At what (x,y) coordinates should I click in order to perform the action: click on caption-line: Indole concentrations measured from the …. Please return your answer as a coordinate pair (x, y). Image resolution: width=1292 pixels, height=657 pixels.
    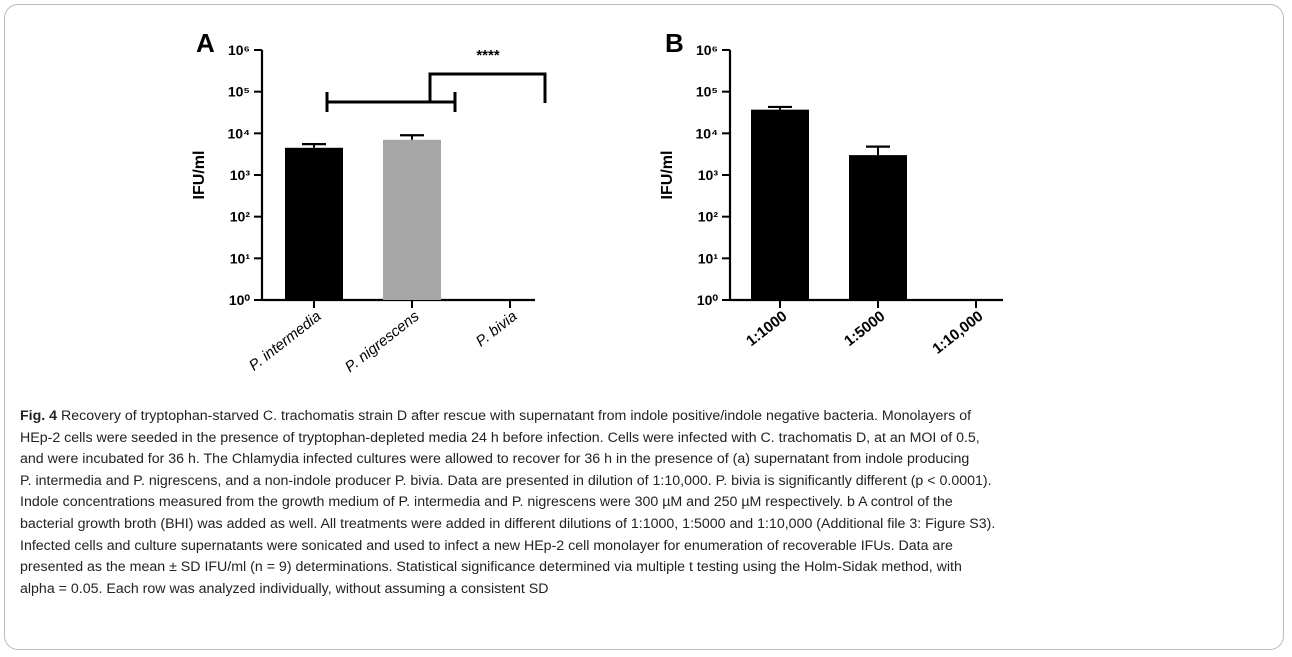
    Looking at the image, I should click on (486, 502).